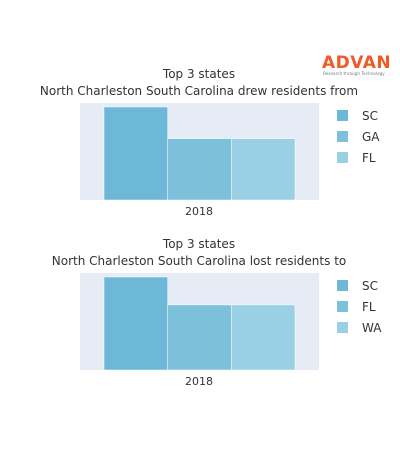 This screenshot has height=450, width=400. Describe the element at coordinates (342, 327) in the screenshot. I see `legend-swatch-wa` at that location.